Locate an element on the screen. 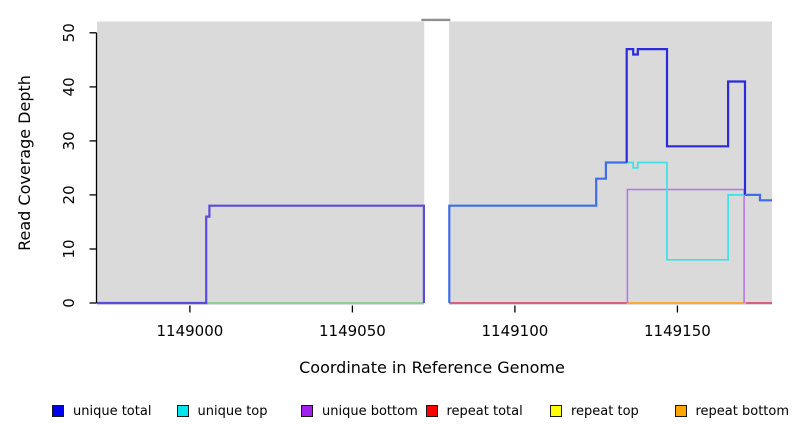  y-tick-label-10: 10 is located at coordinates (69, 248).